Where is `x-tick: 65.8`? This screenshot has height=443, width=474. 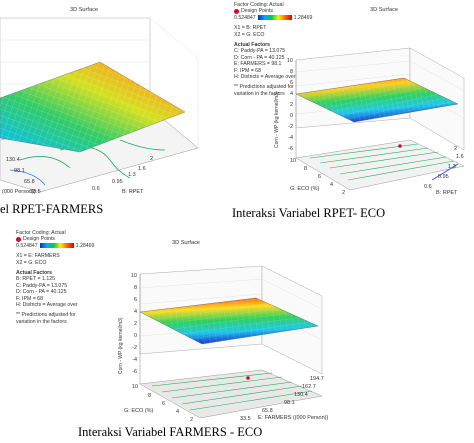 x-tick: 65.8 is located at coordinates (29, 182).